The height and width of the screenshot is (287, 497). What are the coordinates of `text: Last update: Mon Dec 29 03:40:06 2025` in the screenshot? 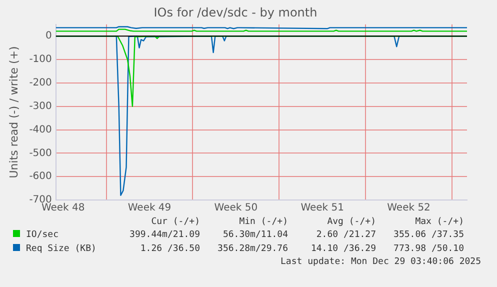 It's located at (381, 262).